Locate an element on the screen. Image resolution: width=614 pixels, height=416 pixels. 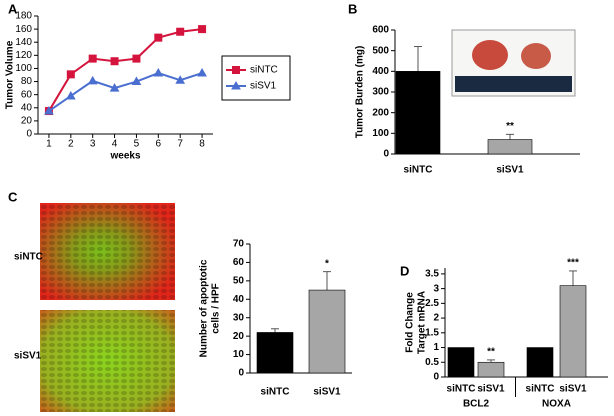
y-tick-label: 500 is located at coordinates (380, 50).